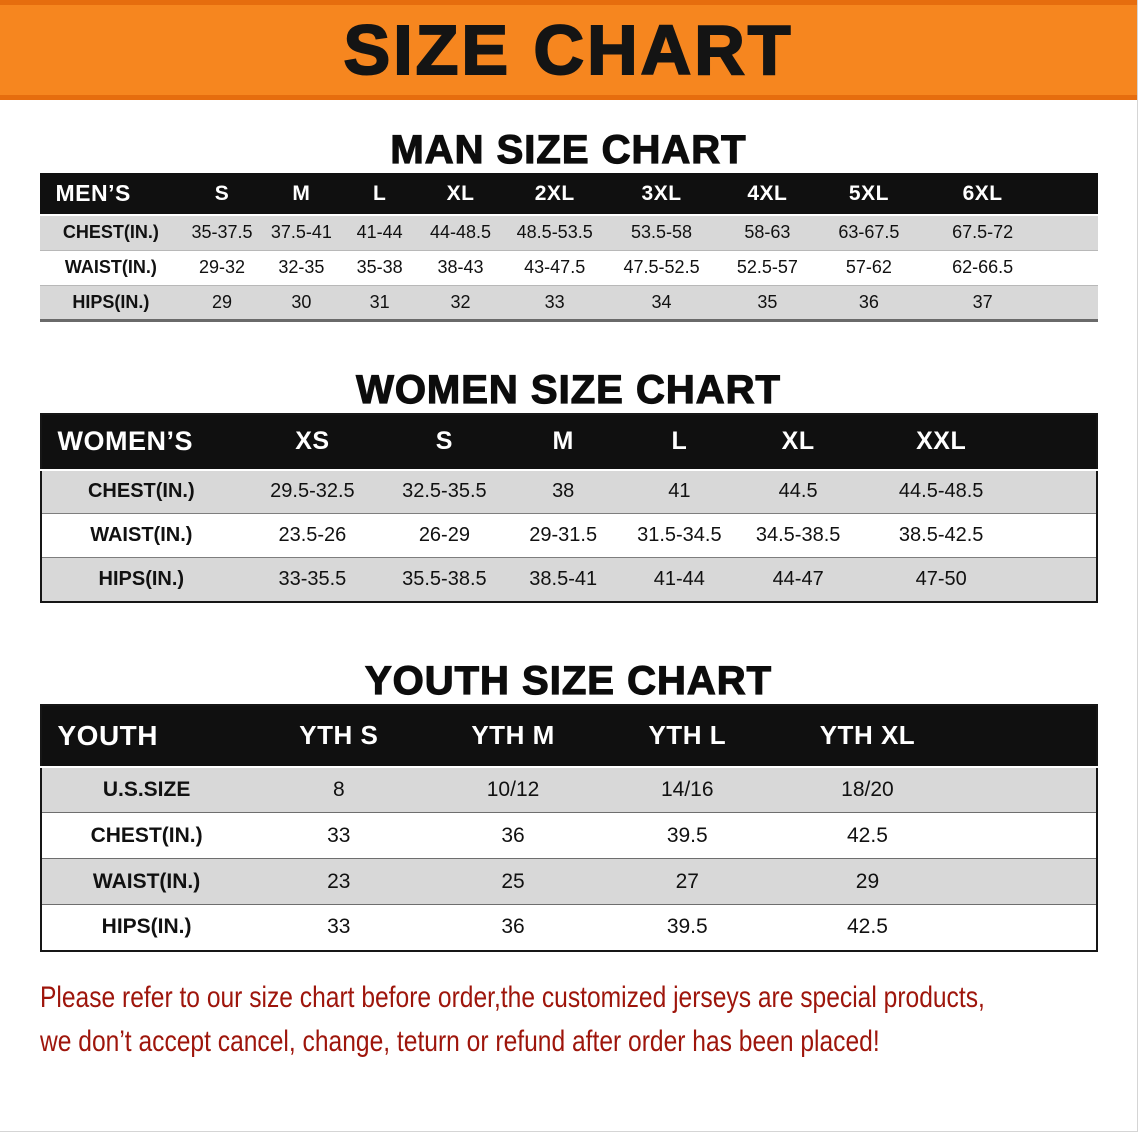 The width and height of the screenshot is (1138, 1132). Describe the element at coordinates (1008, 194) in the screenshot. I see `size-column-header: 6XL` at that location.